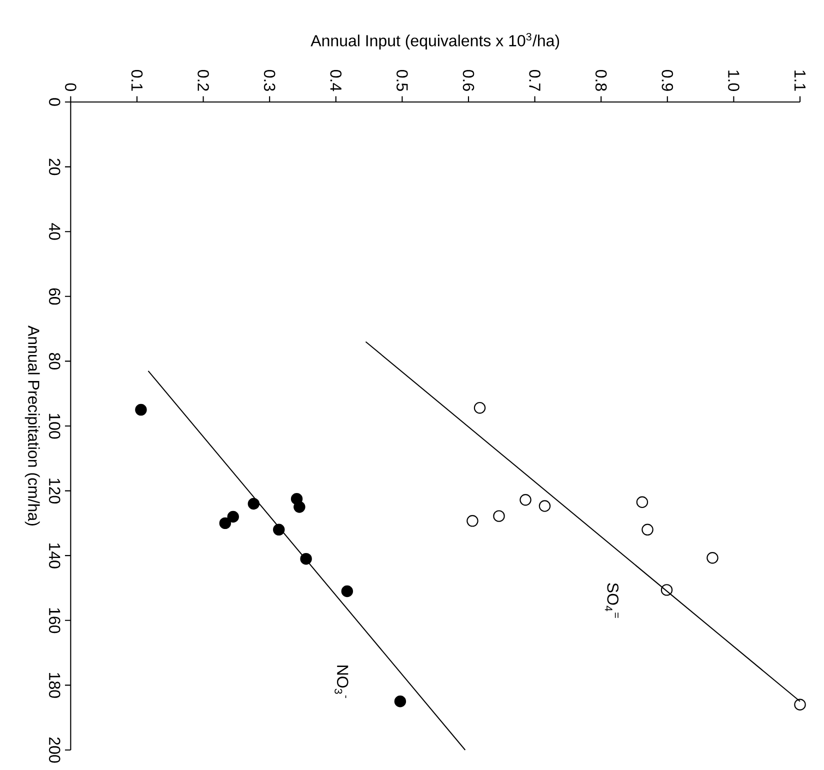  Describe the element at coordinates (54, 231) in the screenshot. I see `y-tick-label: 40` at that location.